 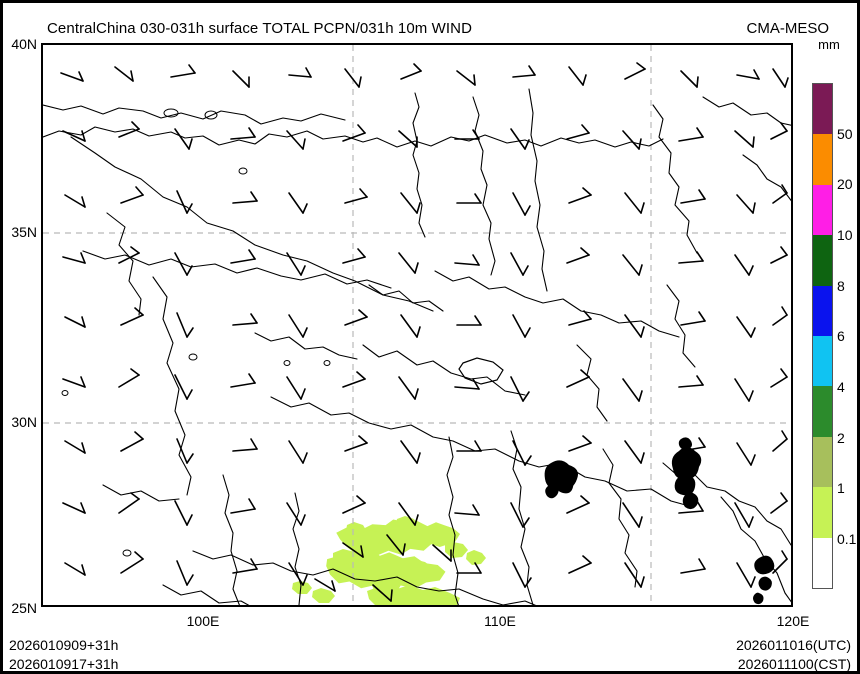 I want to click on footer-init-cst: 2026010917+31h, so click(x=64, y=664).